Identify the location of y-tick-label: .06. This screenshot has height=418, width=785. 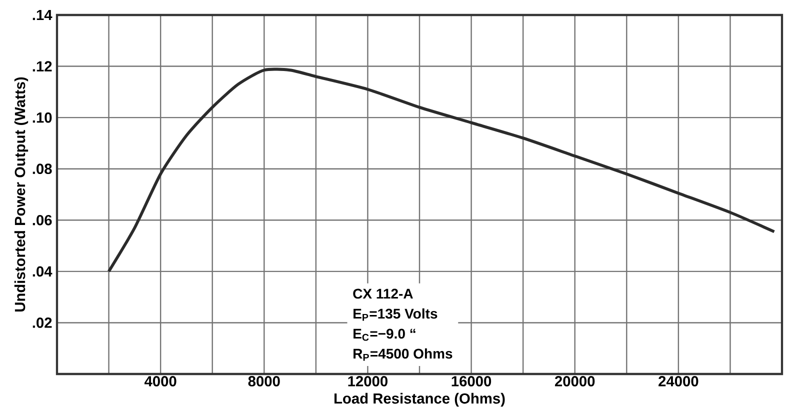
(42, 220).